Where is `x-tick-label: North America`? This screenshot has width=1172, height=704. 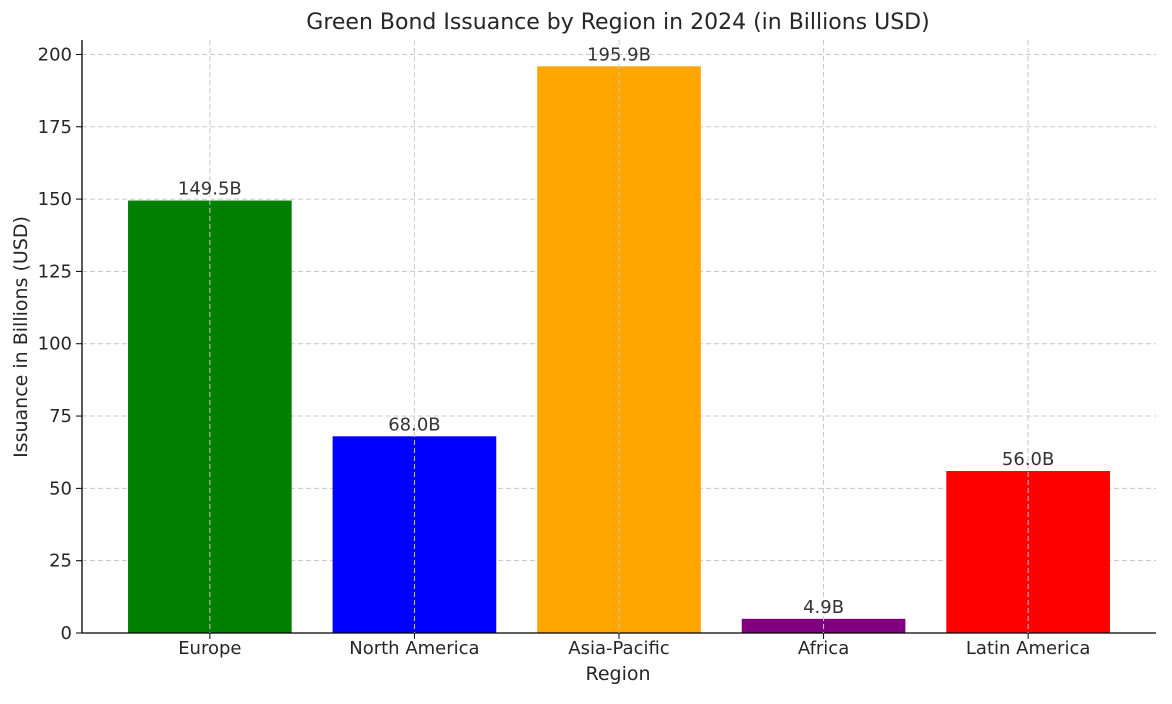 x-tick-label: North America is located at coordinates (414, 648).